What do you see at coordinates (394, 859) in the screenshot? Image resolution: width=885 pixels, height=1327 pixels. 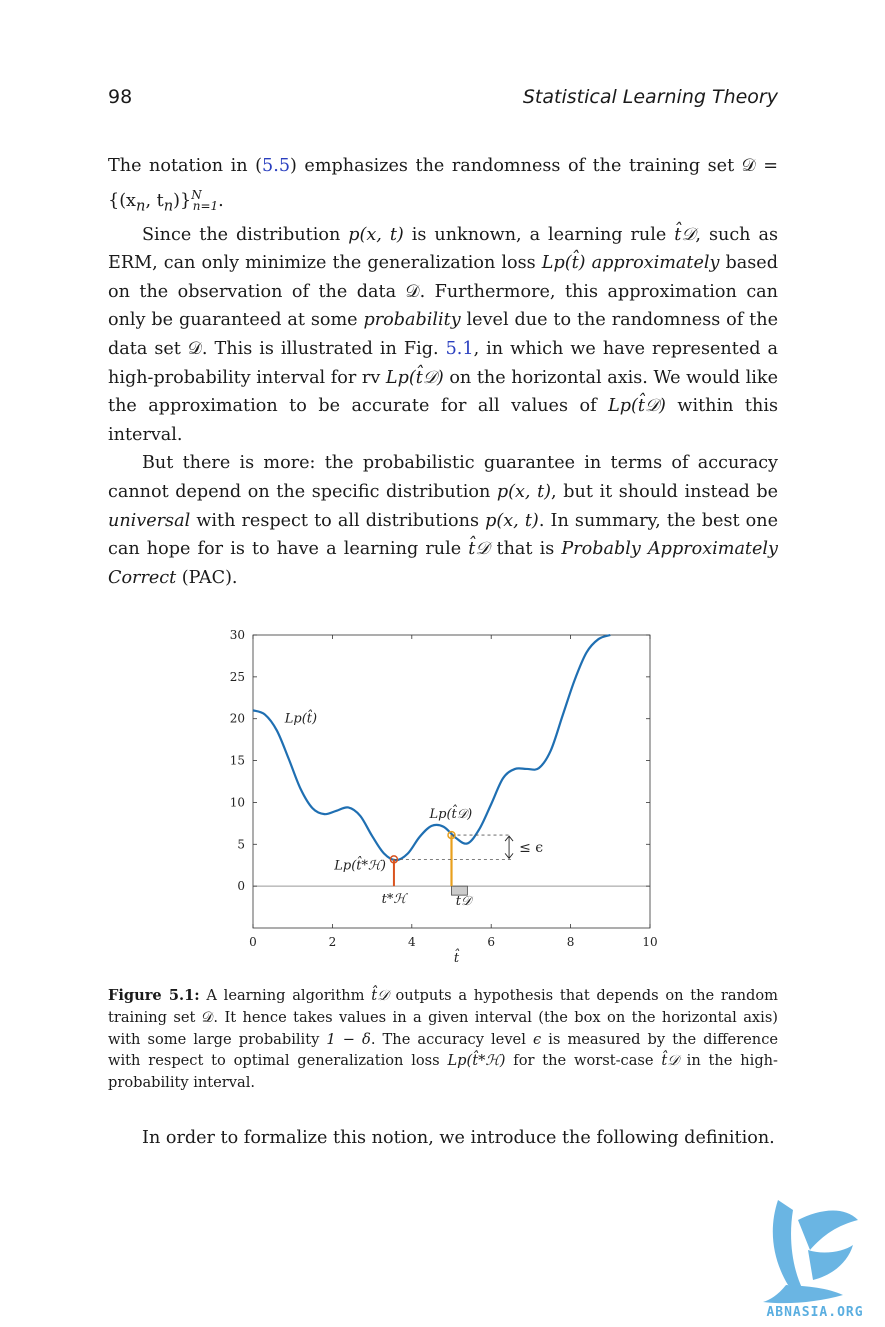 I see `point-t-H` at bounding box center [394, 859].